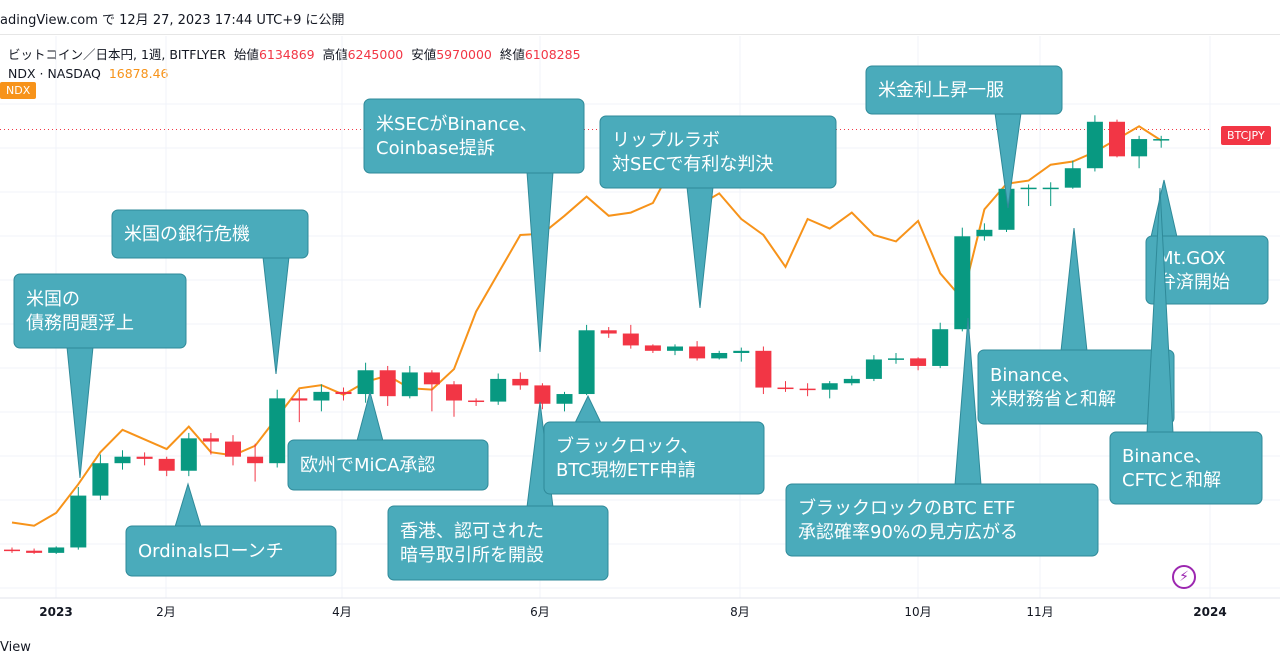 This screenshot has height=670, width=1280. I want to click on x-tick-label: 2023, so click(55, 612).